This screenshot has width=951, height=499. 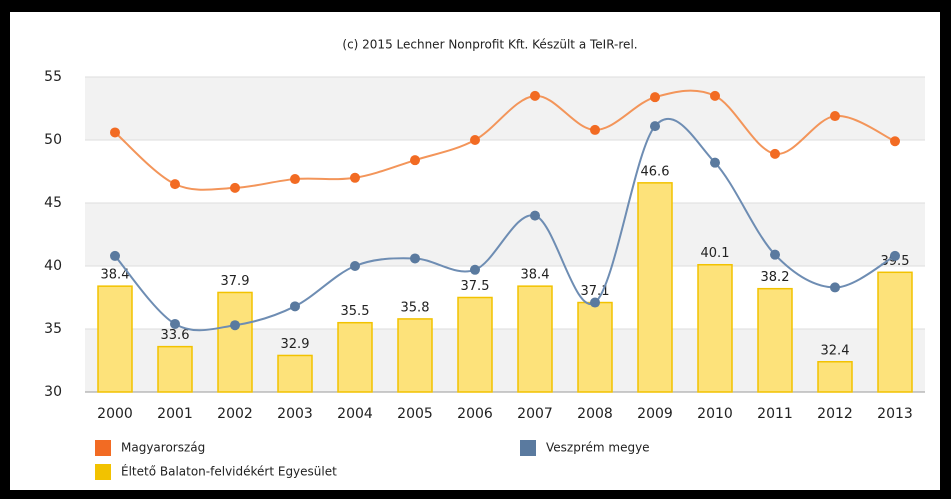 I want to click on y-tick-label: 40, so click(x=53, y=266).